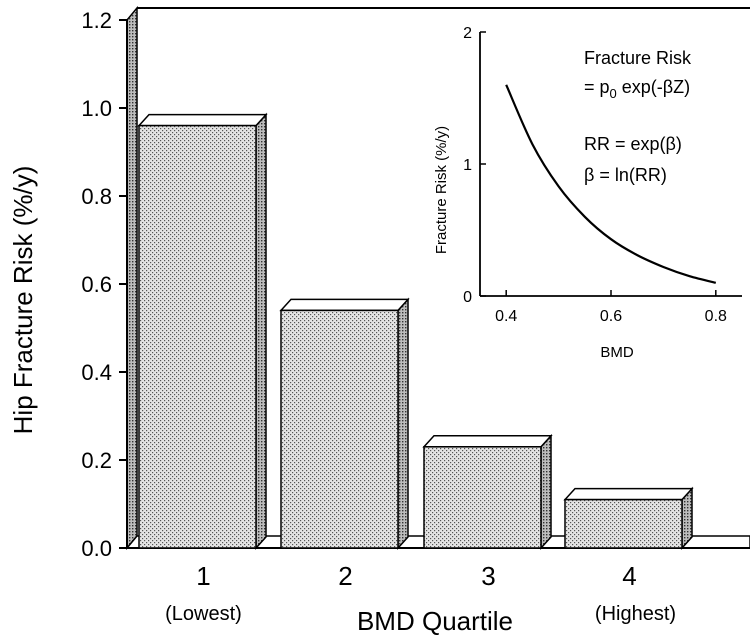 This screenshot has height=640, width=750. I want to click on annotation-line-3: RR = exp(β), so click(633, 144).